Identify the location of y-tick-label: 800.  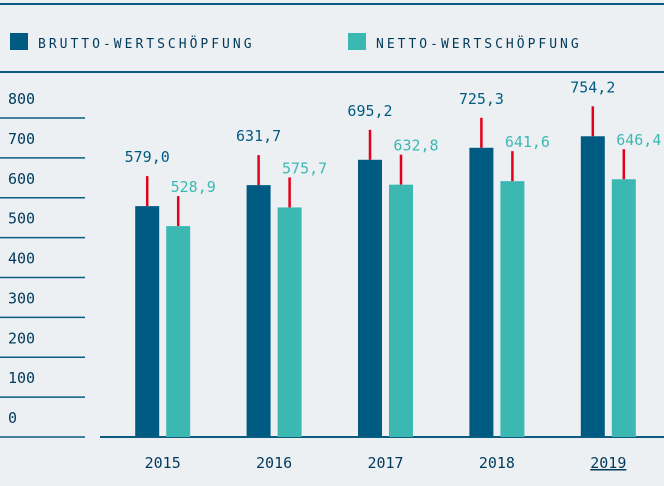
(21, 99).